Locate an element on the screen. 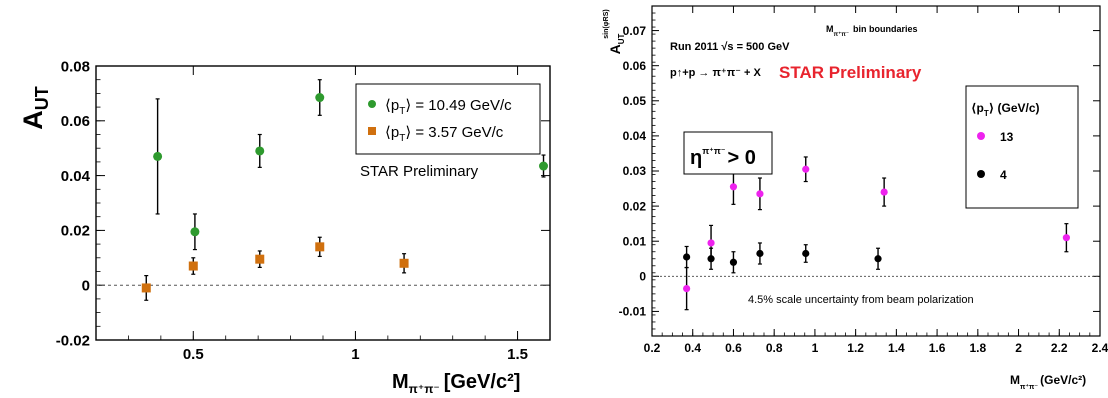 The height and width of the screenshot is (398, 1108). right-data-points is located at coordinates (876, 233).